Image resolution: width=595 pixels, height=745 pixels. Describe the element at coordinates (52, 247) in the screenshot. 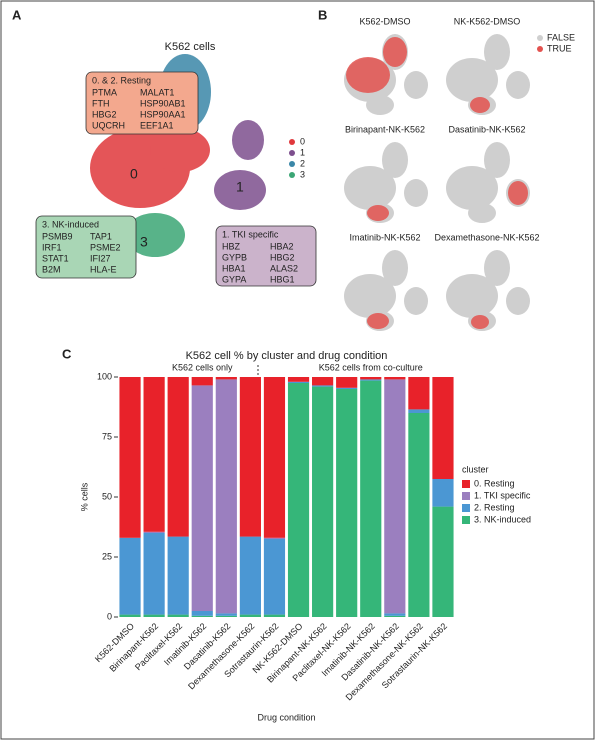

I see `gene: IRF1` at that location.